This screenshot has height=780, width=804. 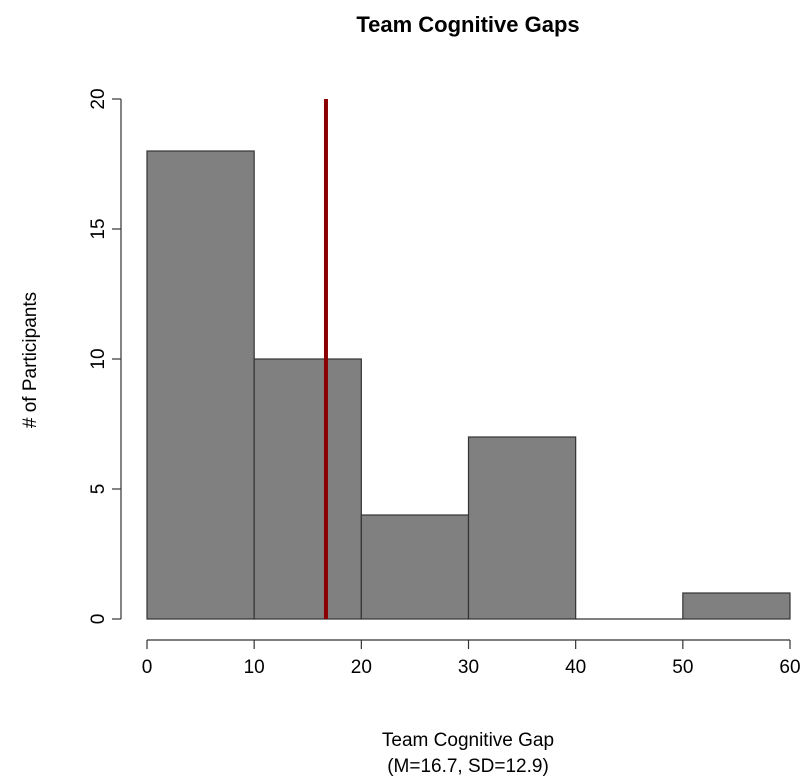 I want to click on y-axis: 0 5 10 15 20, so click(x=105, y=356).